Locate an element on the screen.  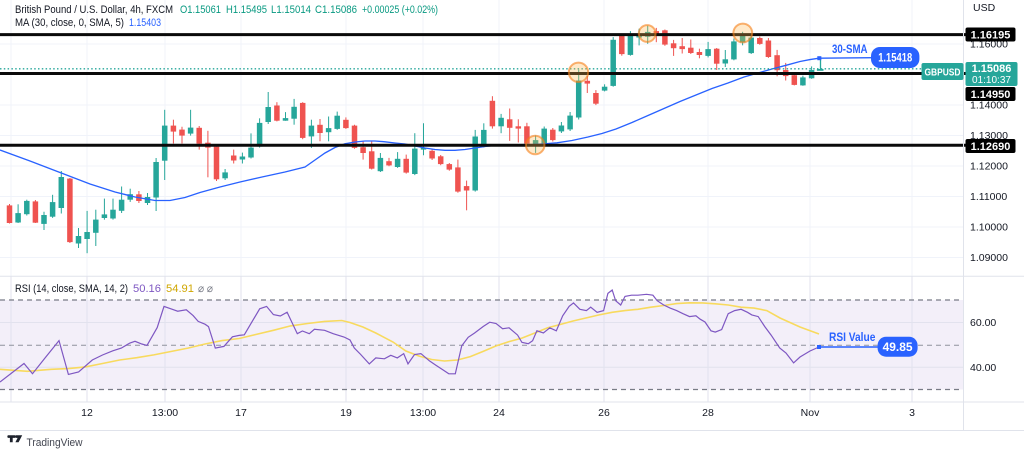
svg-text: 24 is located at coordinates (499, 413).